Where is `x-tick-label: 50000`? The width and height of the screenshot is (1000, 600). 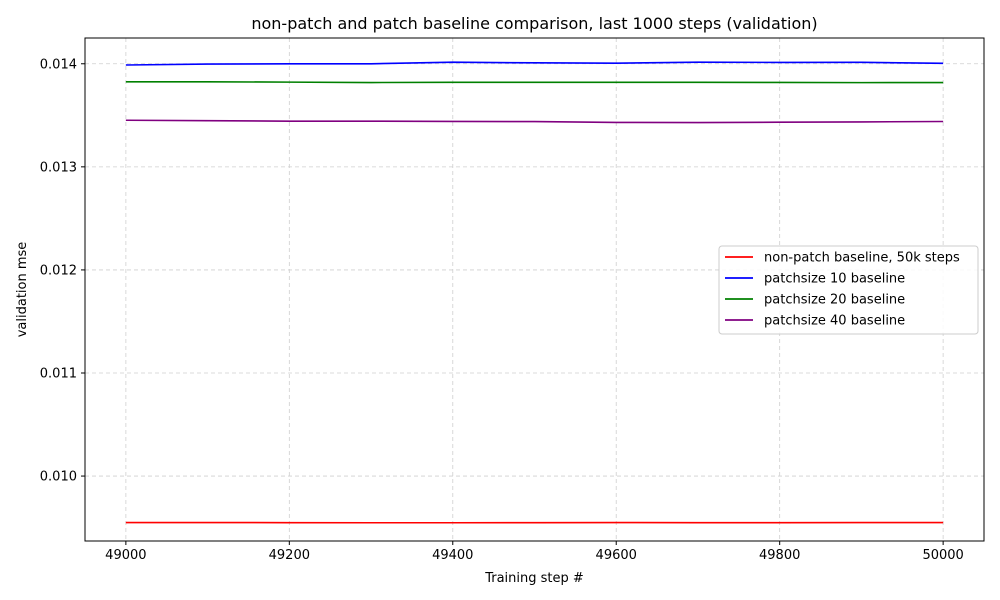
x-tick-label: 50000 is located at coordinates (942, 555).